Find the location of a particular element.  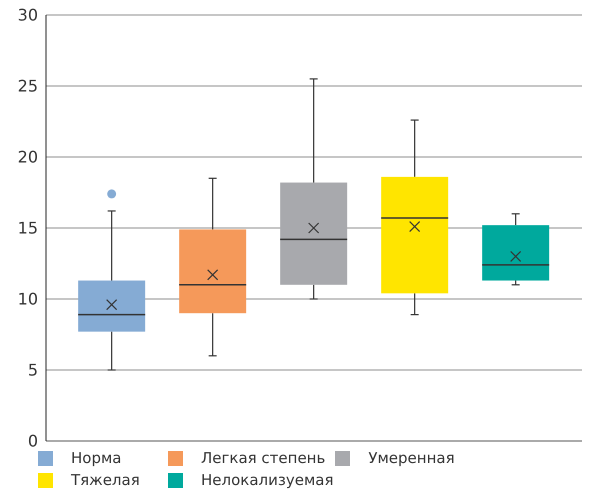

legend-label: Легкая степень is located at coordinates (263, 458).